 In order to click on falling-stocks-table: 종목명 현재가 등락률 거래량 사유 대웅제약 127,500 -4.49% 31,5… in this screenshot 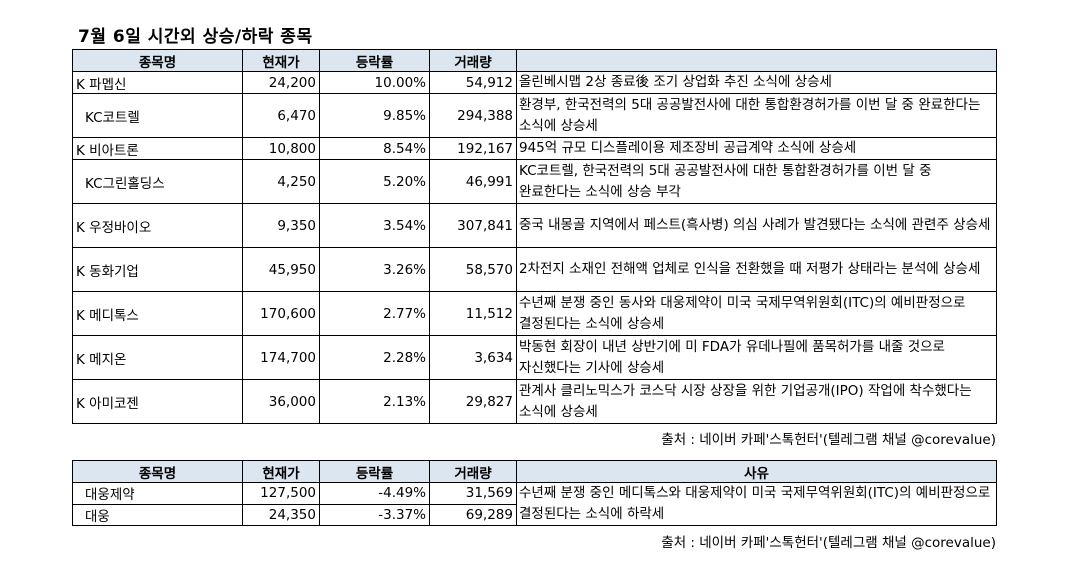, I will do `click(534, 493)`.